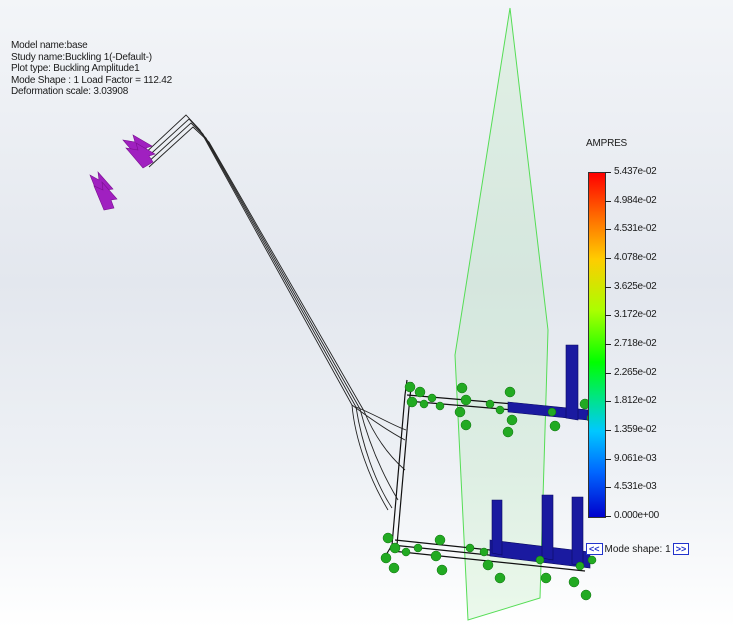  Describe the element at coordinates (103, 191) in the screenshot. I see `load-arrows-left` at that location.